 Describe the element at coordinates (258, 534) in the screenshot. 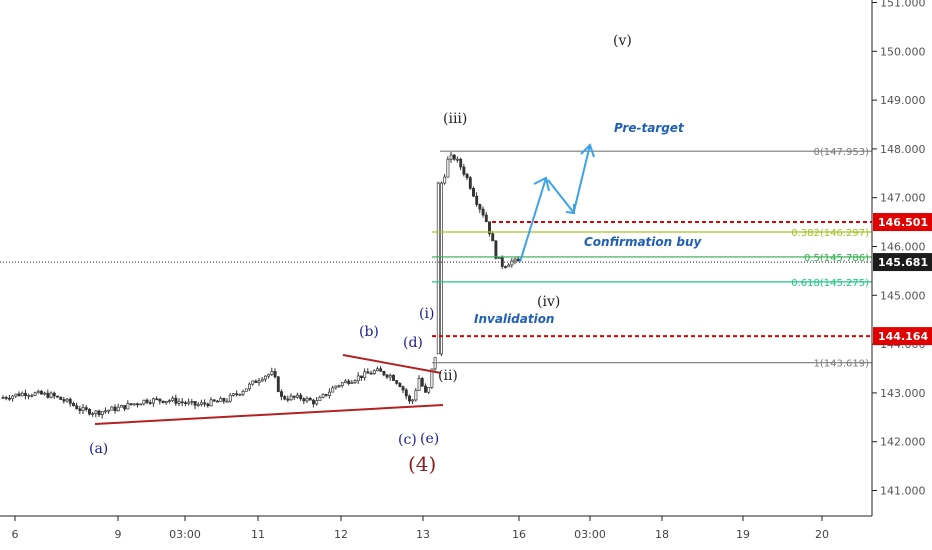

I see `time-tick-label: 11` at that location.